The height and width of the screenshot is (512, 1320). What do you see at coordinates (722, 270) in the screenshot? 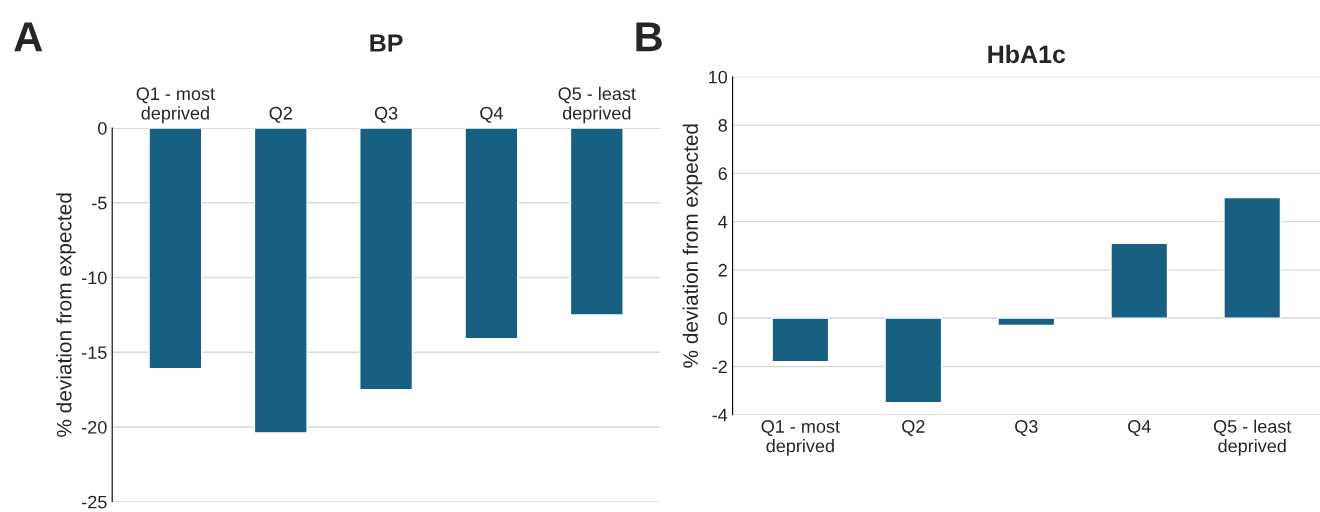
I see `y-tick-label: 2` at bounding box center [722, 270].